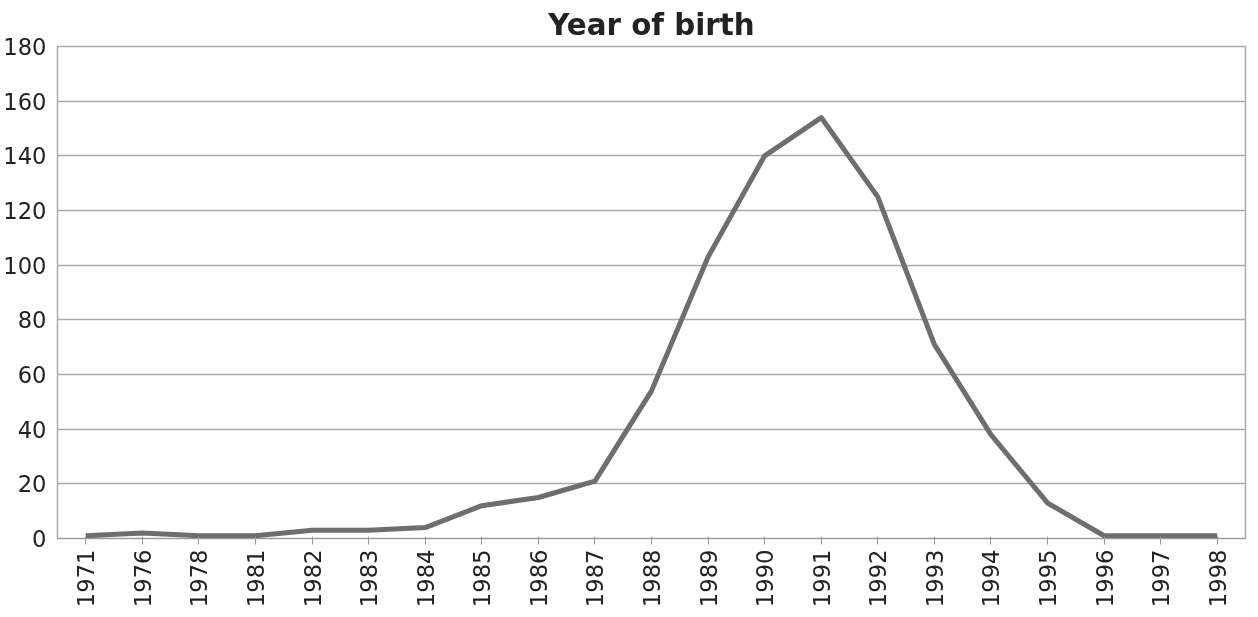 Image resolution: width=1258 pixels, height=617 pixels. What do you see at coordinates (32, 320) in the screenshot?
I see `y-tick-label: 80` at bounding box center [32, 320].